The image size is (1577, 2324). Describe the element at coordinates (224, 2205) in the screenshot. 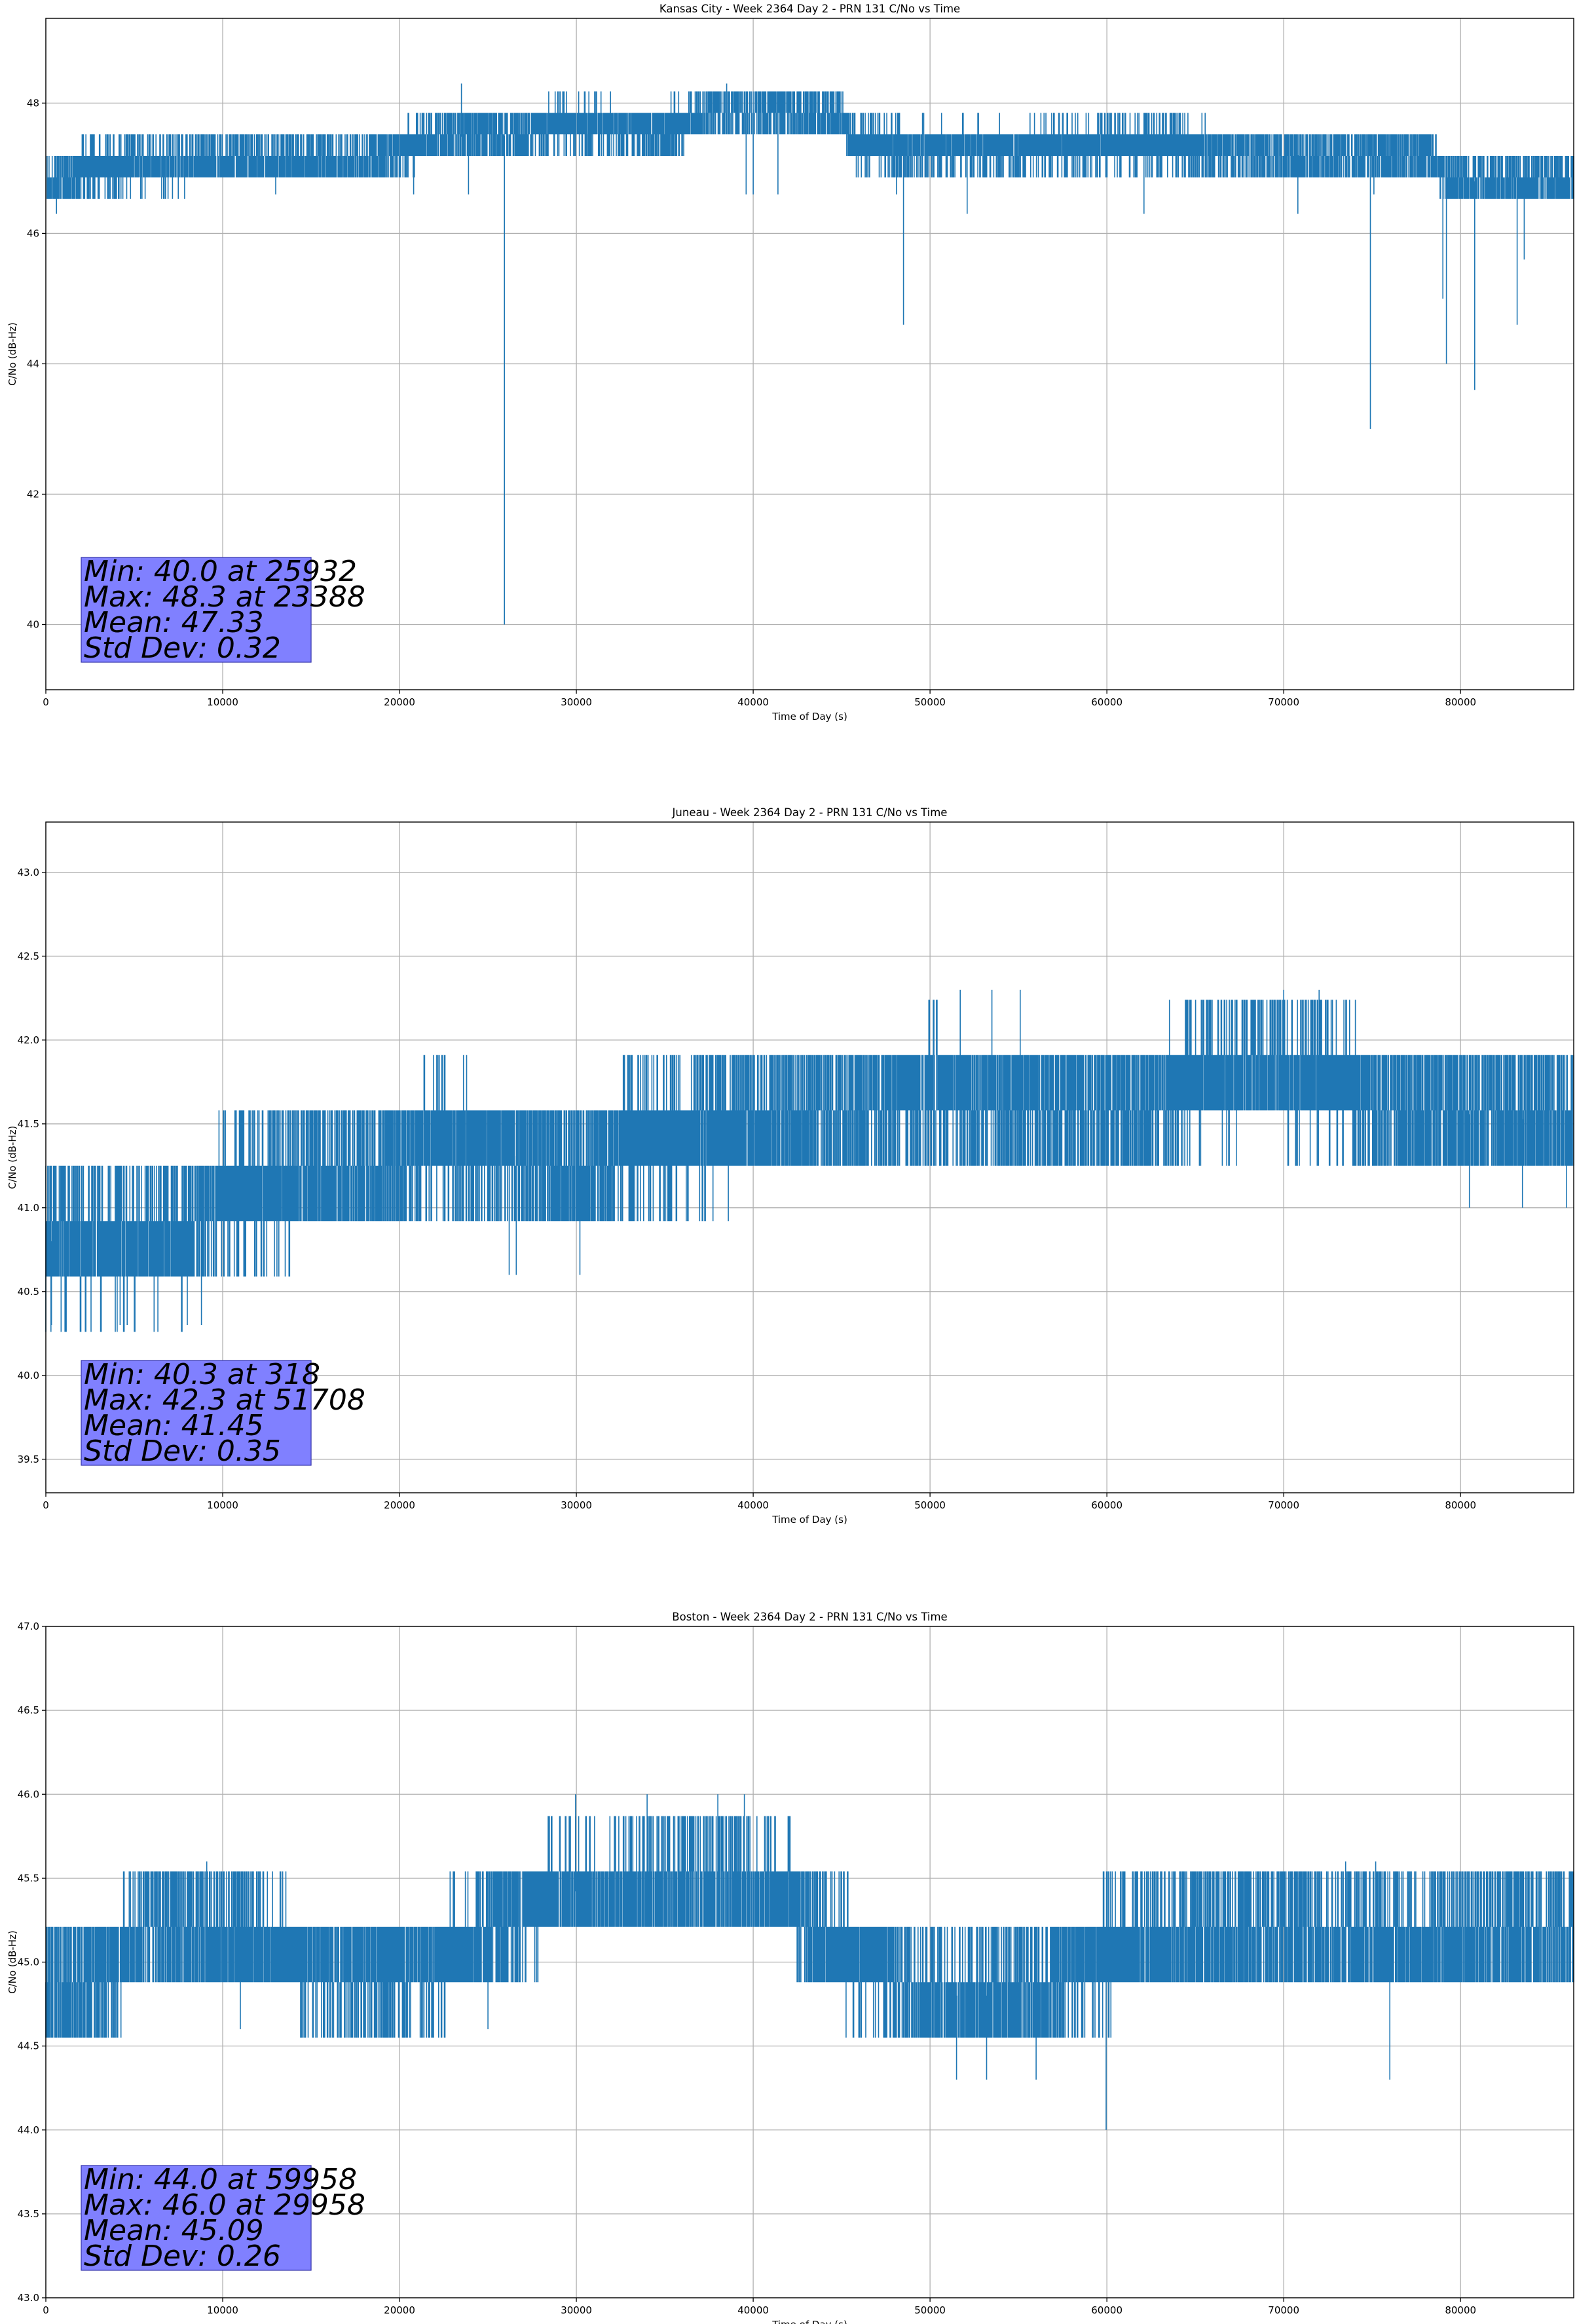

I see `stats-line2: Max: 46.0 at 29958` at that location.